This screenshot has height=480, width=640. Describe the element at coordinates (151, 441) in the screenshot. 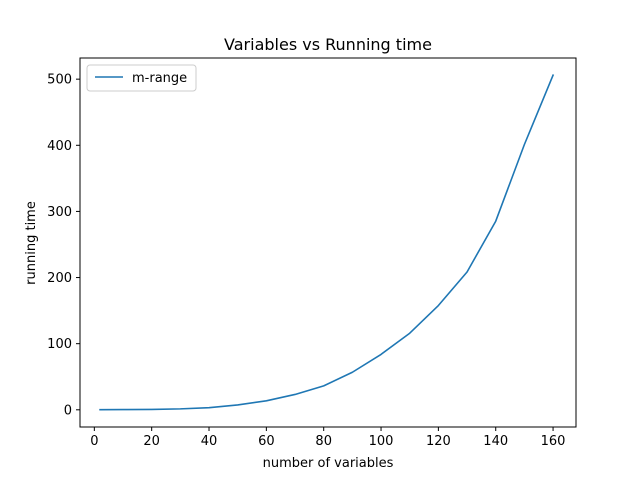

I see `x-tick-label: 20` at that location.